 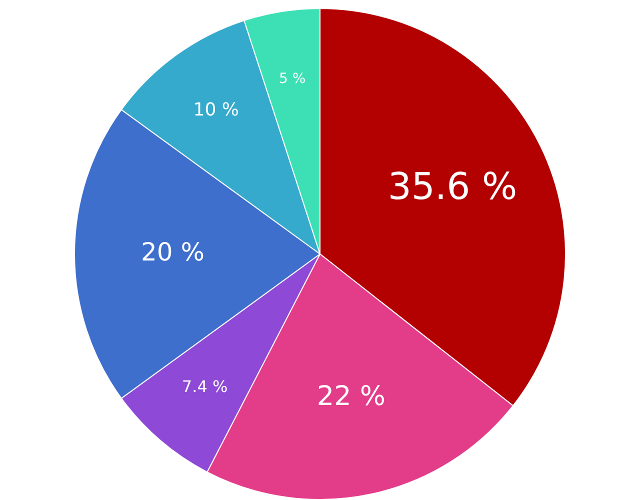 What do you see at coordinates (216, 110) in the screenshot?
I see `data-label: 10 %` at bounding box center [216, 110].